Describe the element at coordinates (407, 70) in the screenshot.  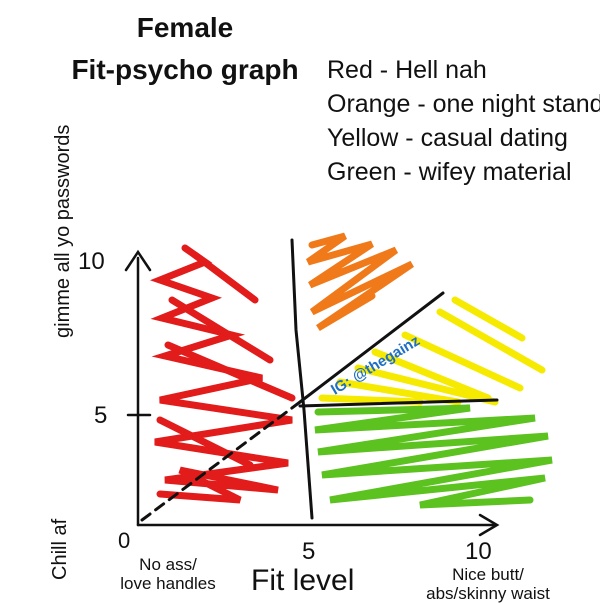
I see `legend-red: Red - Hell nah` at that location.